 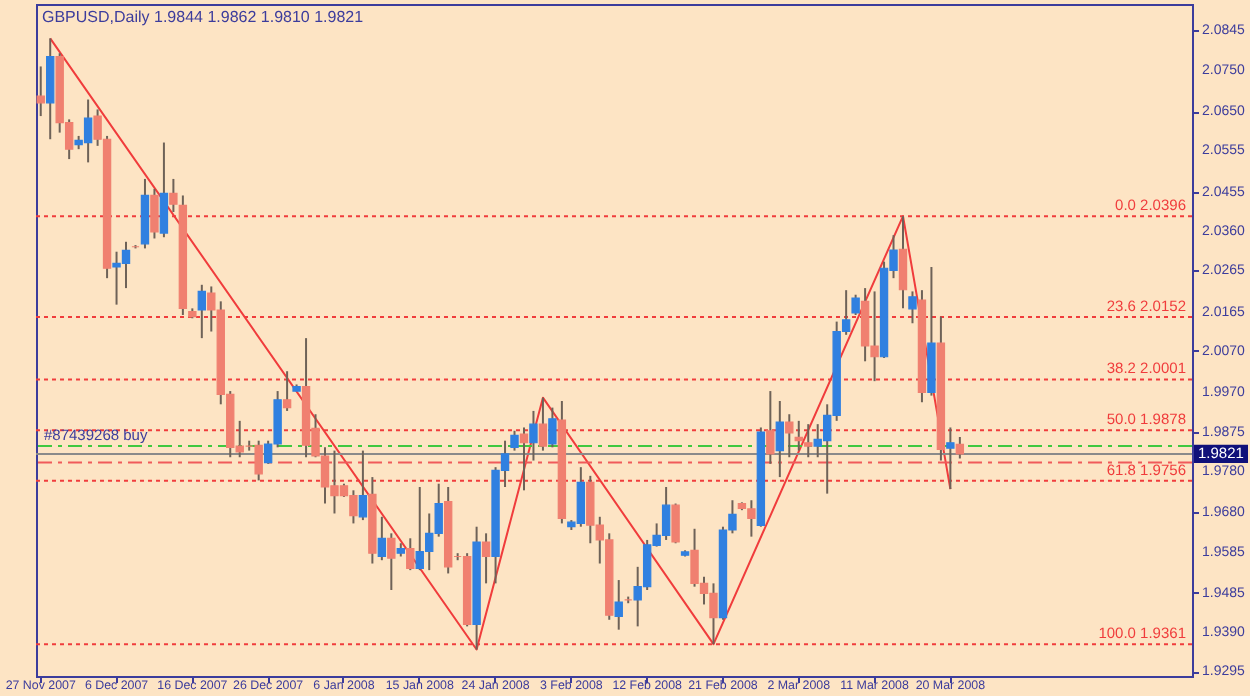 What do you see at coordinates (203, 17) in the screenshot?
I see `chart-title: GBPUSD,Daily 1.9844 1.9862 1.9810 1.9821` at bounding box center [203, 17].